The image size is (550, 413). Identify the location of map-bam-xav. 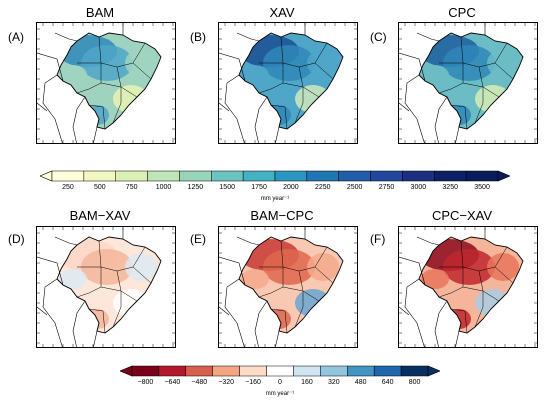
(106, 287).